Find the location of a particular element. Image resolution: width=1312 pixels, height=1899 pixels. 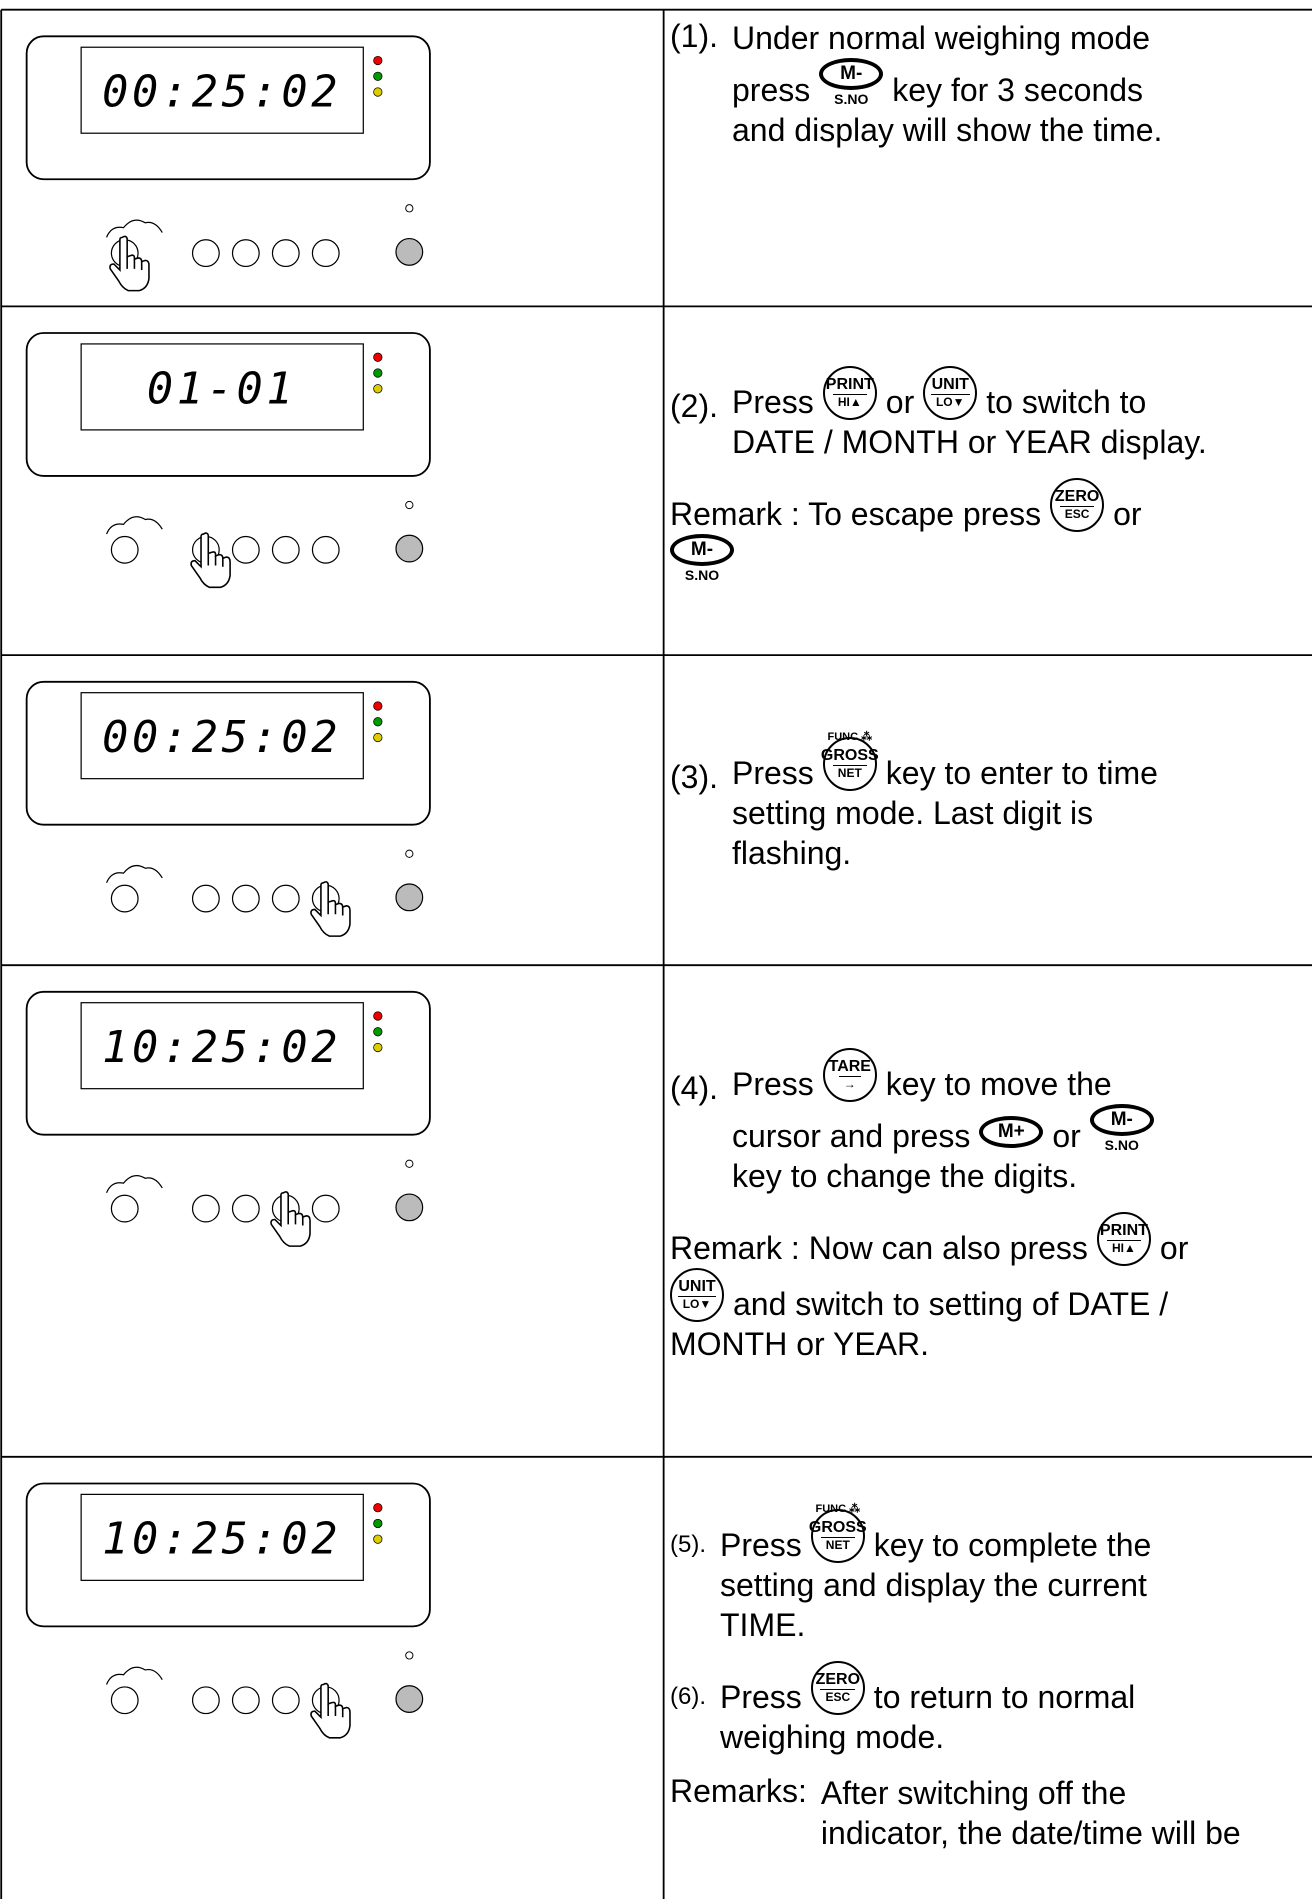

text-line: DATE / MONTH or YEAR display. is located at coordinates (1022, 442).